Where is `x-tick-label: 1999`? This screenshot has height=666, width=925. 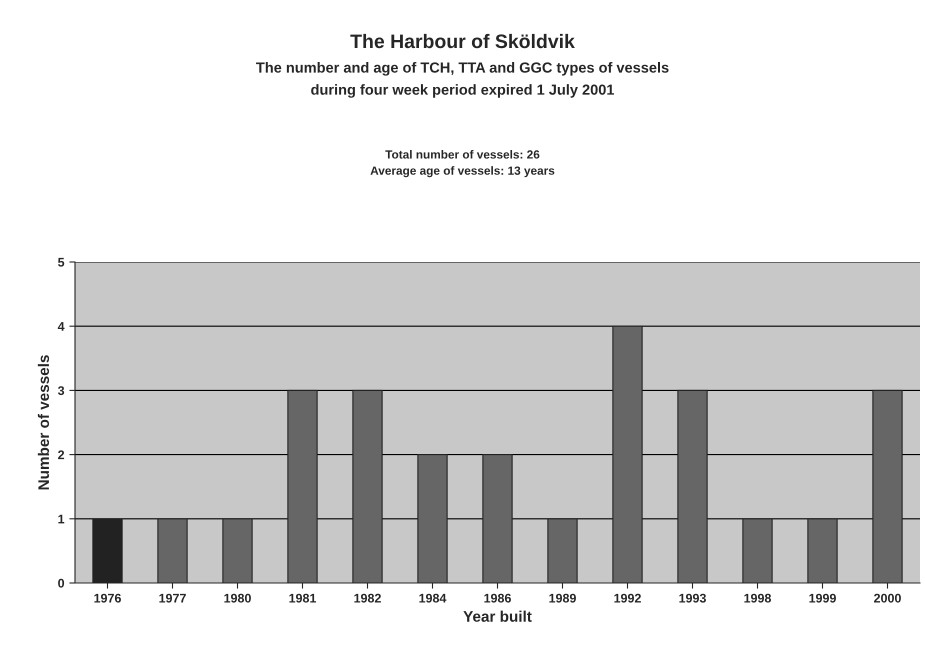
x-tick-label: 1999 is located at coordinates (822, 598).